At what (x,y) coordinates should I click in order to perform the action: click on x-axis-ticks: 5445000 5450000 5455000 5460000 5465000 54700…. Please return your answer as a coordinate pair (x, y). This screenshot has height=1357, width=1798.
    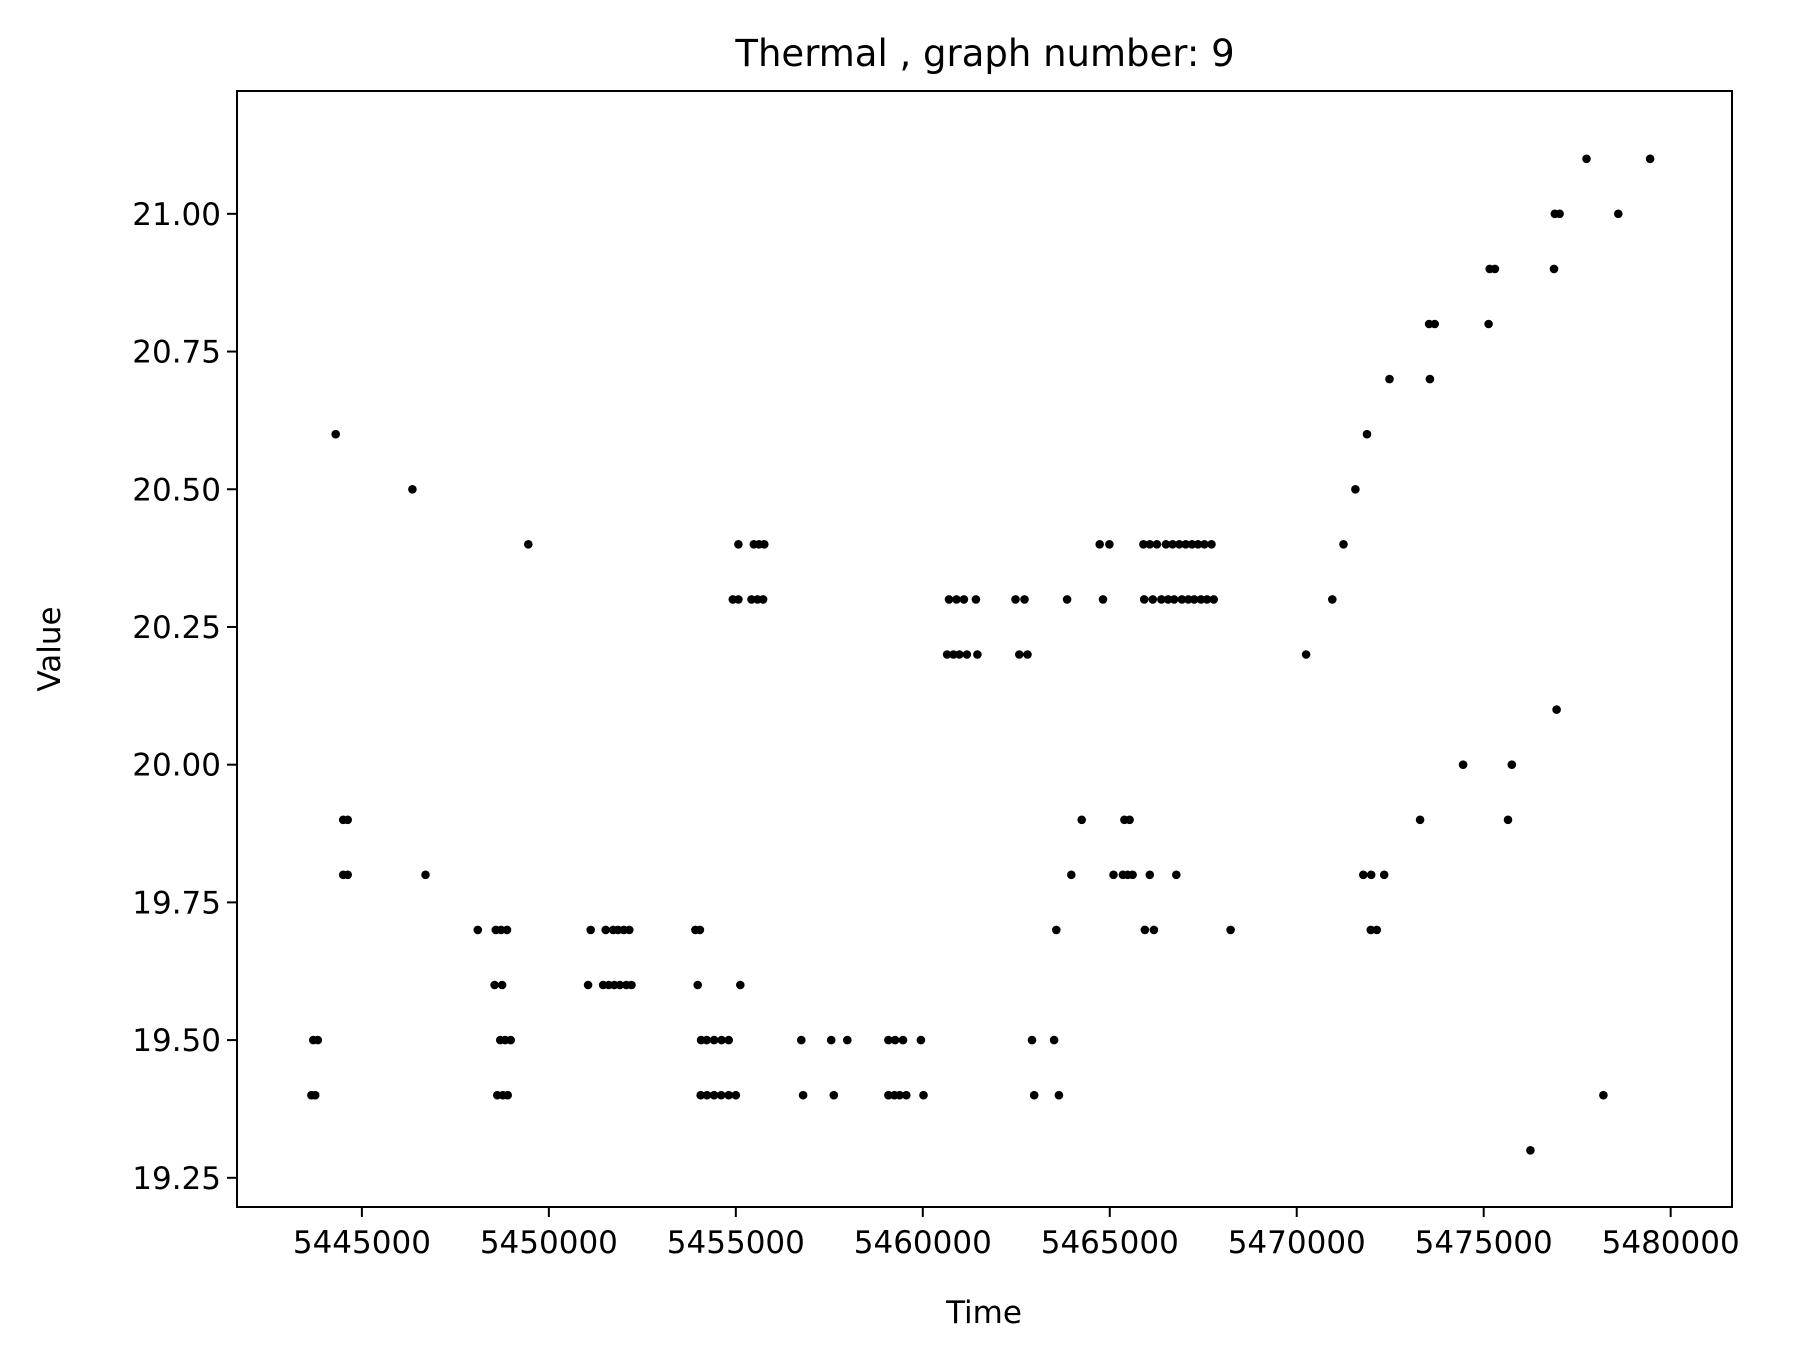
    Looking at the image, I should click on (1016, 1234).